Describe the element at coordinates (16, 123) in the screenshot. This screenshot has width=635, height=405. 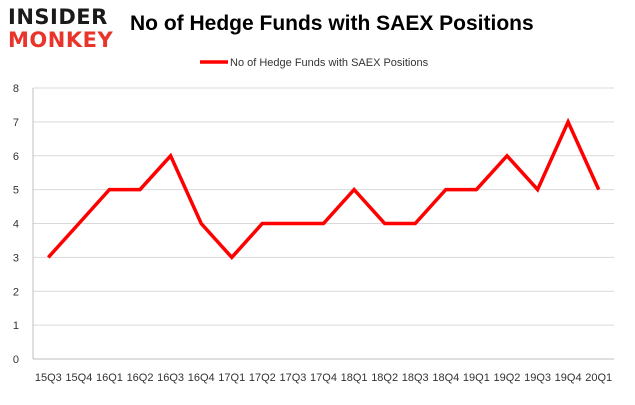
I see `y-tick-label: 7` at that location.